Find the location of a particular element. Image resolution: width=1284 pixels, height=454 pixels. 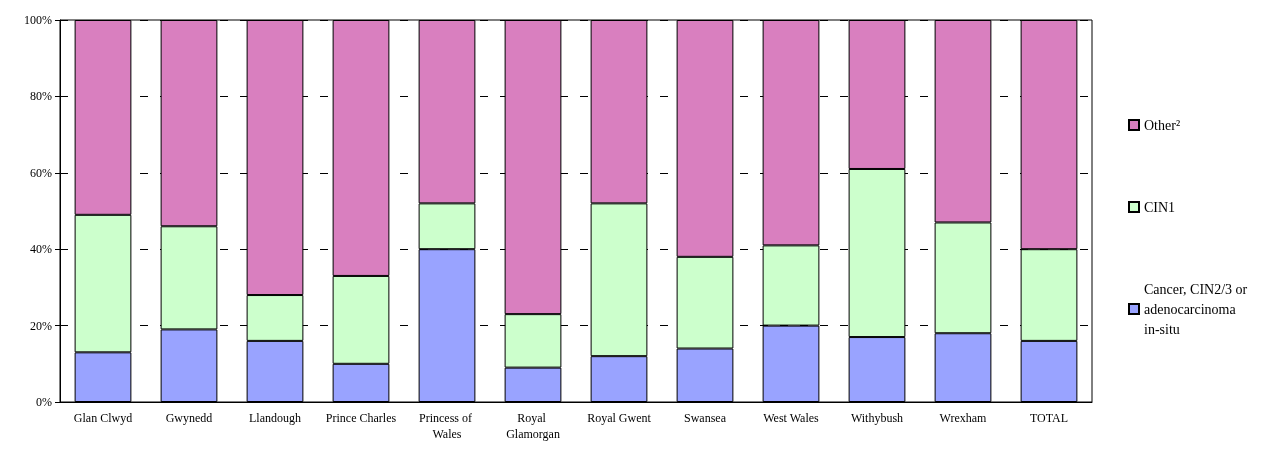

legend-label: Other² is located at coordinates (1162, 125).